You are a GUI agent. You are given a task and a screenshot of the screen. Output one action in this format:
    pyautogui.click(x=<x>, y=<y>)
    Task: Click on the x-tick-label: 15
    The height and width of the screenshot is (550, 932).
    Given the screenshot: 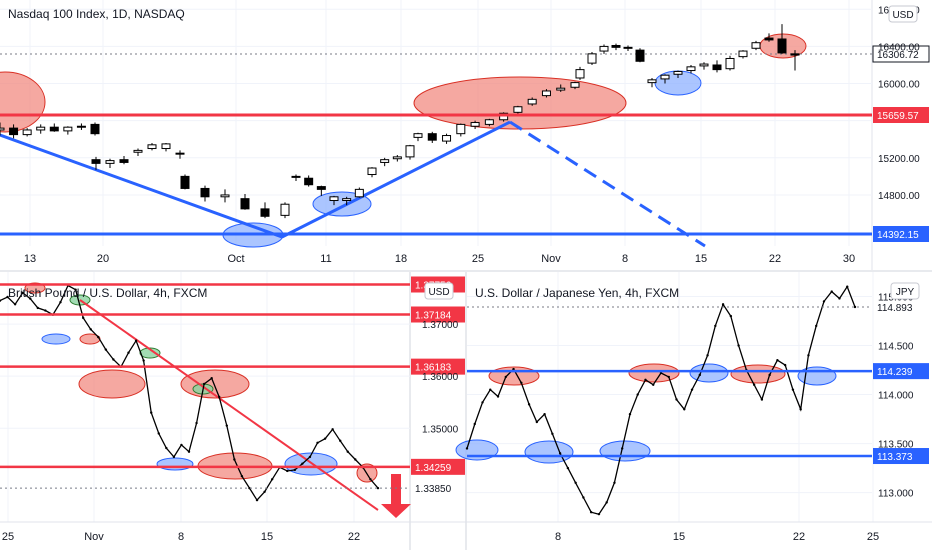 What is the action you would take?
    pyautogui.click(x=267, y=537)
    